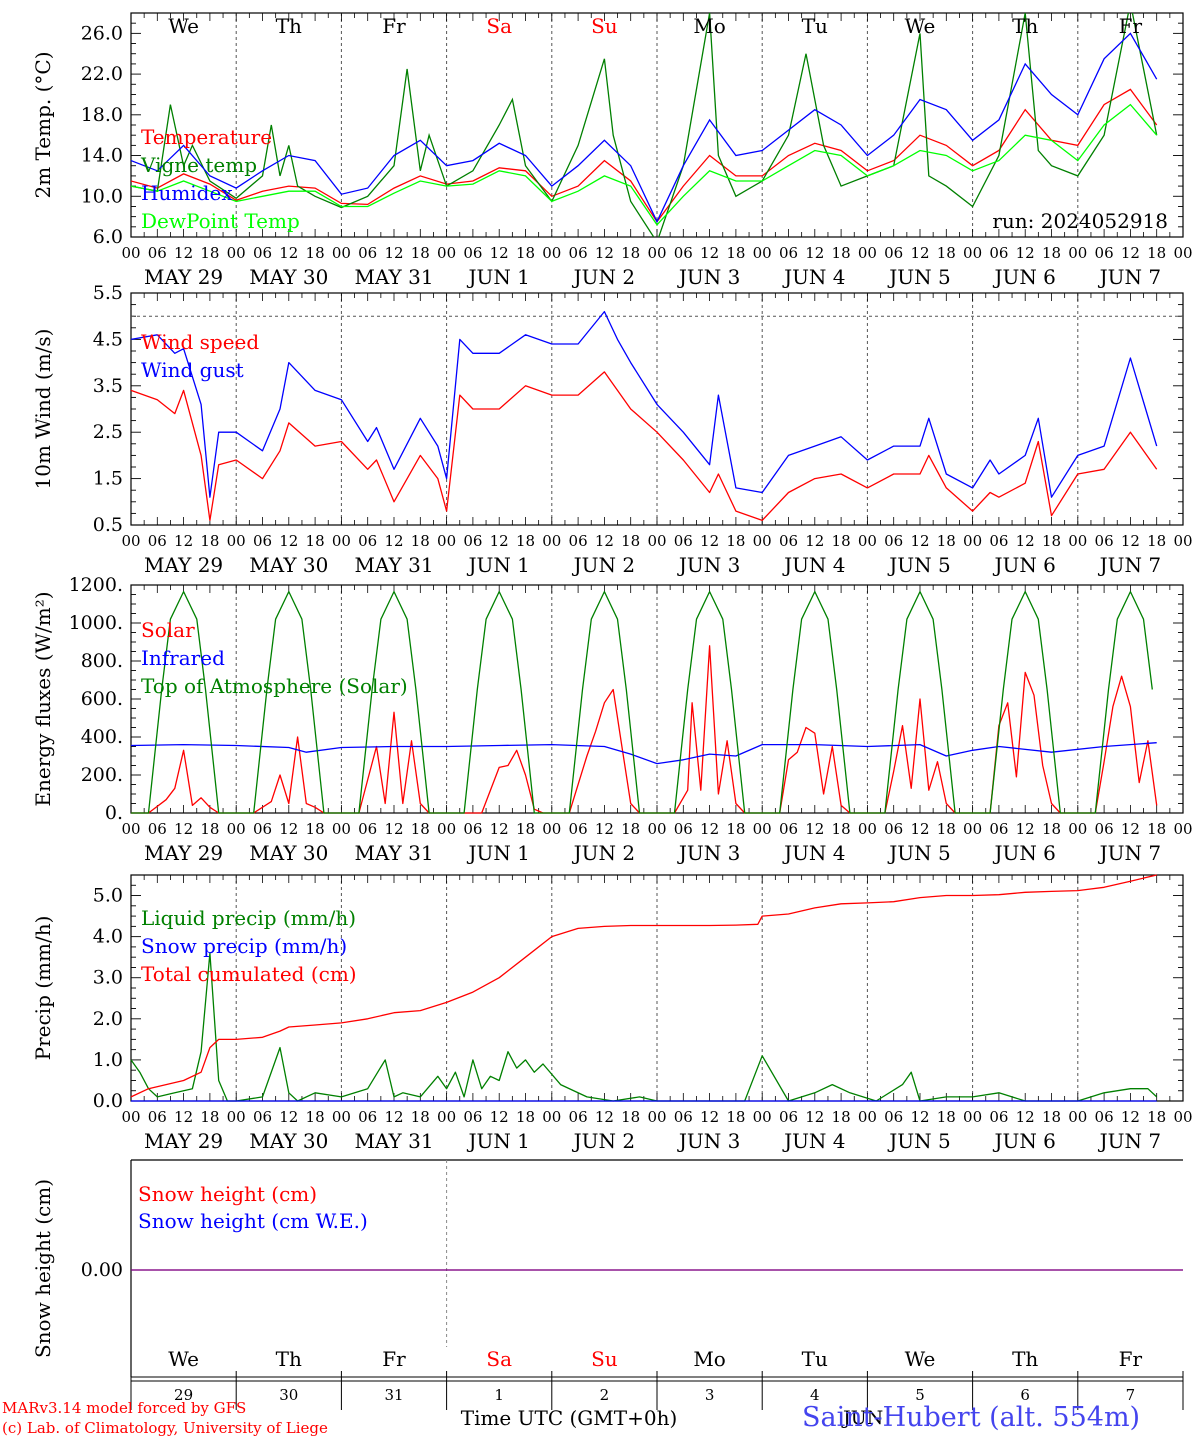 The width and height of the screenshot is (1194, 1440). I want to click on model-credit: MARv3.14 model forced by GFS, so click(124, 1408).